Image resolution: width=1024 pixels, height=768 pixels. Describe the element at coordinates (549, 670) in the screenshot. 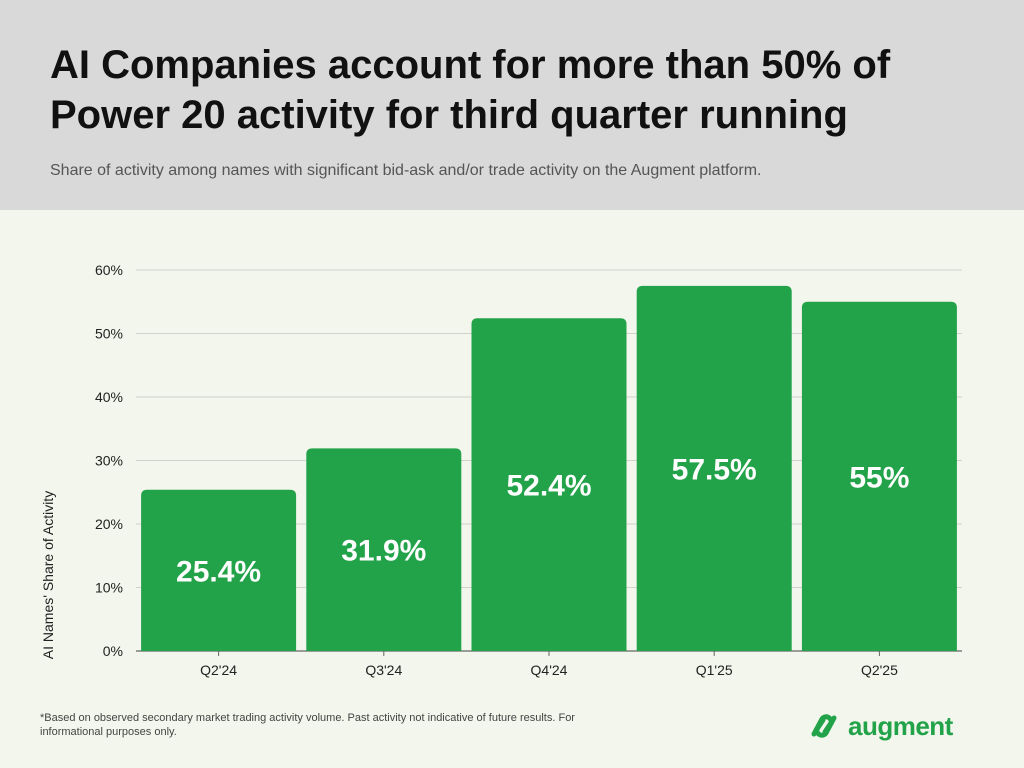

I see `x-tick-label: Q4'24` at that location.